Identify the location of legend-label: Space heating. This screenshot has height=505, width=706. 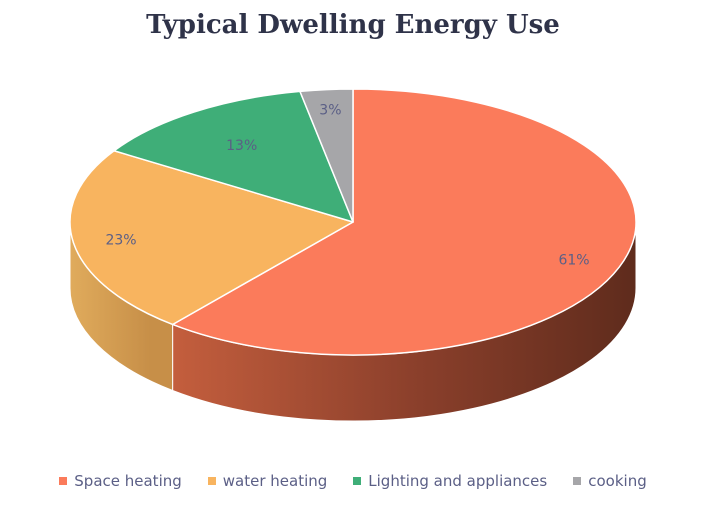
(128, 481).